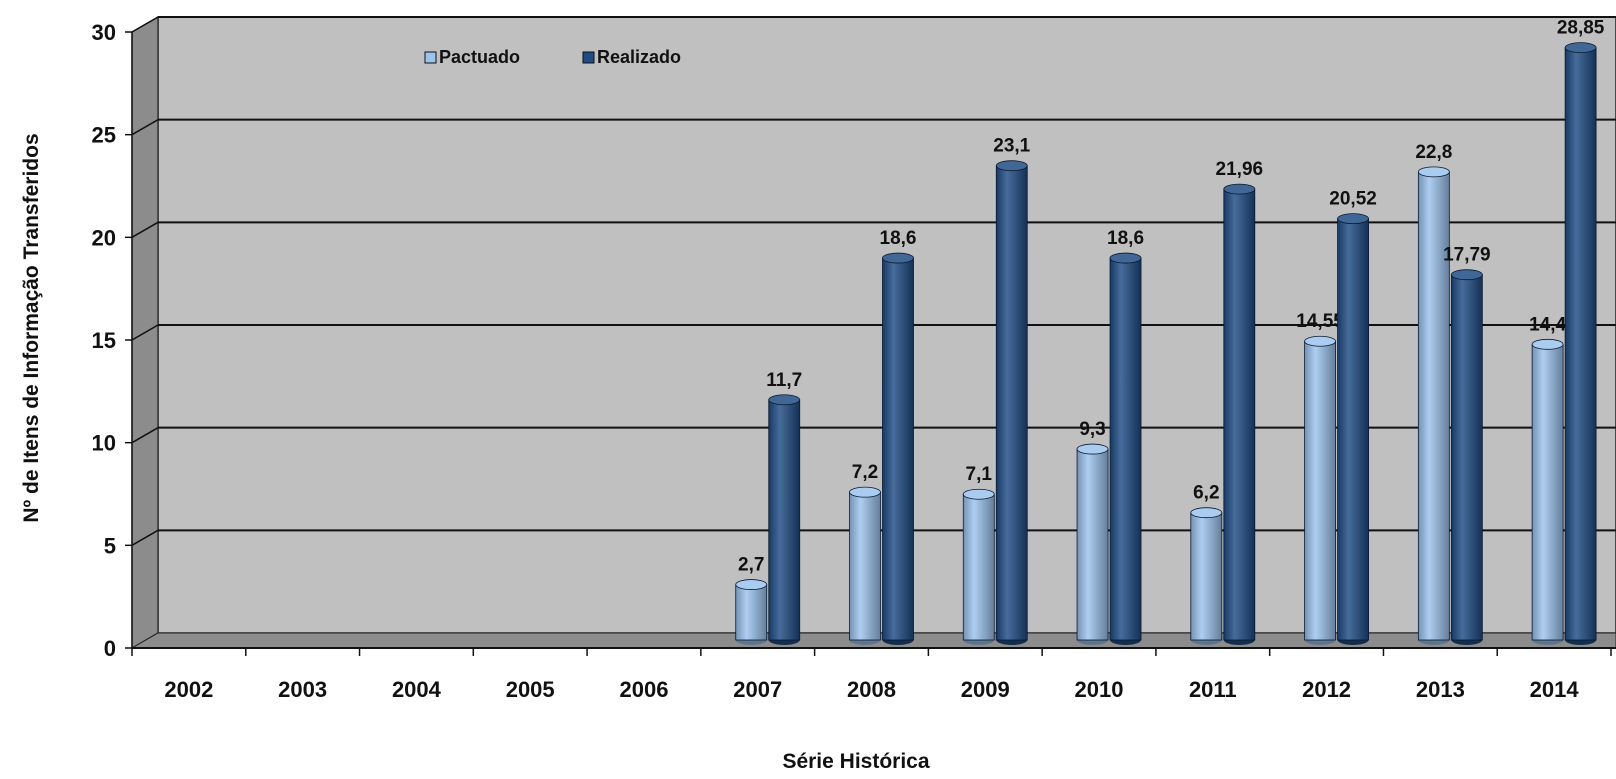 The width and height of the screenshot is (1616, 779). Describe the element at coordinates (1092, 429) in the screenshot. I see `data-label: 9,3` at that location.